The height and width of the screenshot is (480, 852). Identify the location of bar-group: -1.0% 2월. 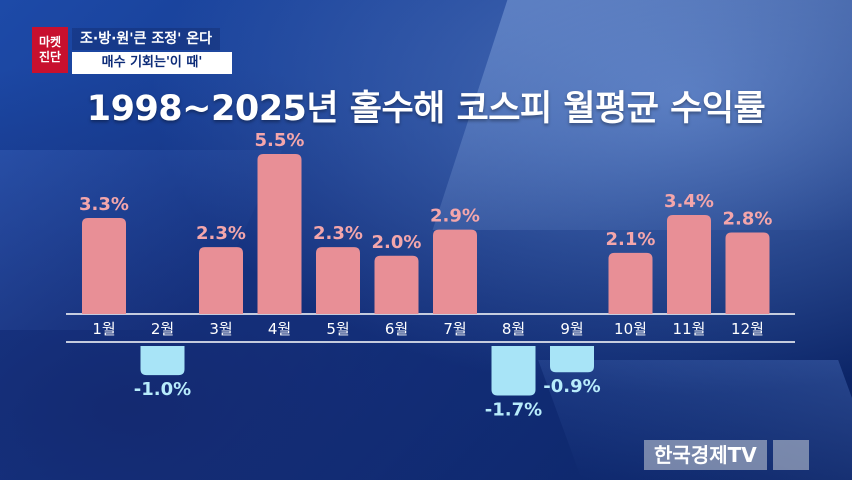
(162, 360).